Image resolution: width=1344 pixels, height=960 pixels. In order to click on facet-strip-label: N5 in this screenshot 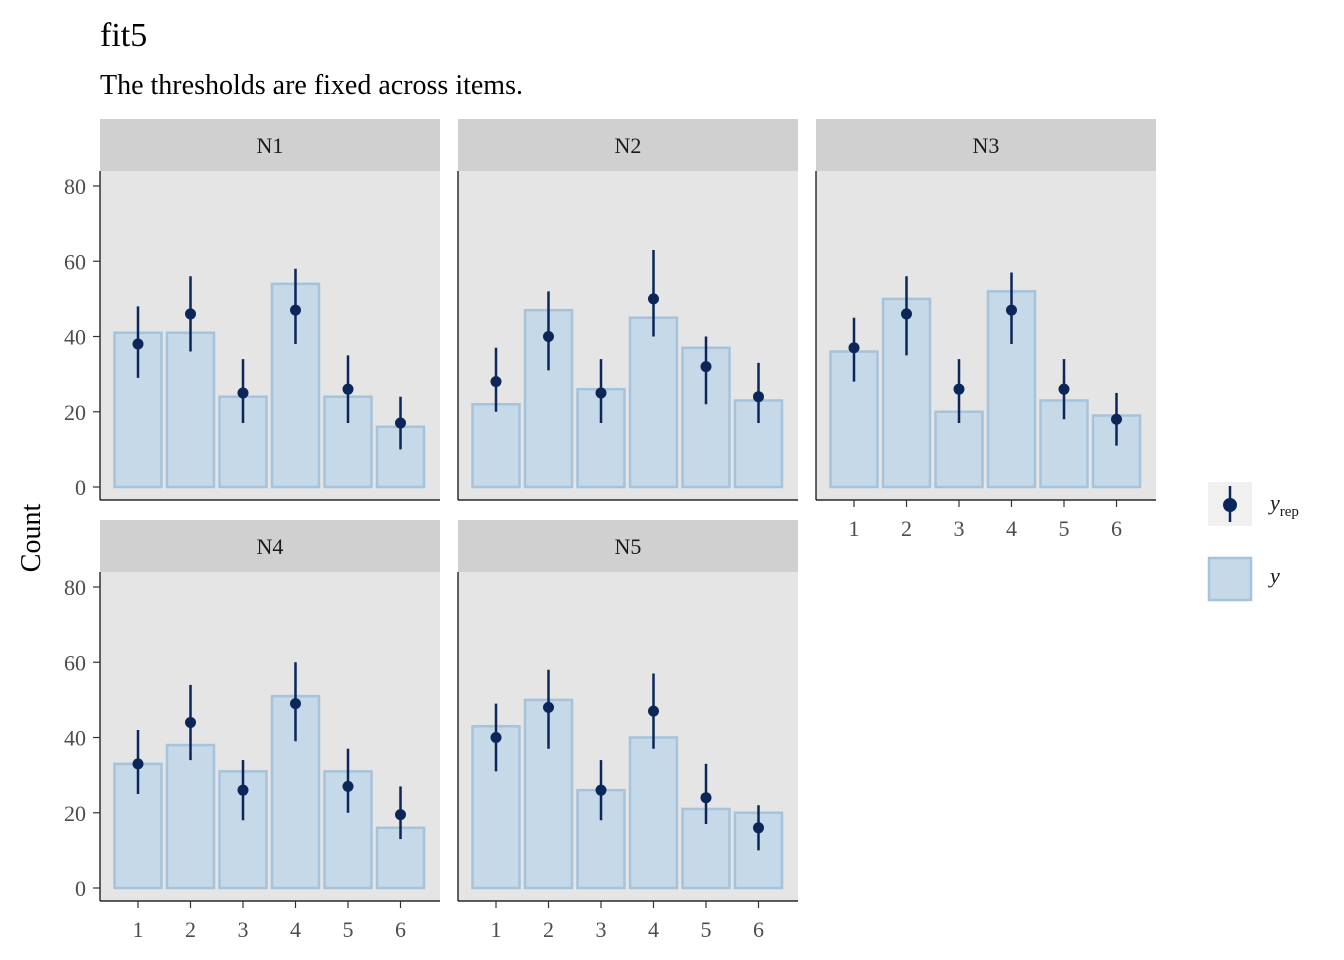, I will do `click(628, 546)`.